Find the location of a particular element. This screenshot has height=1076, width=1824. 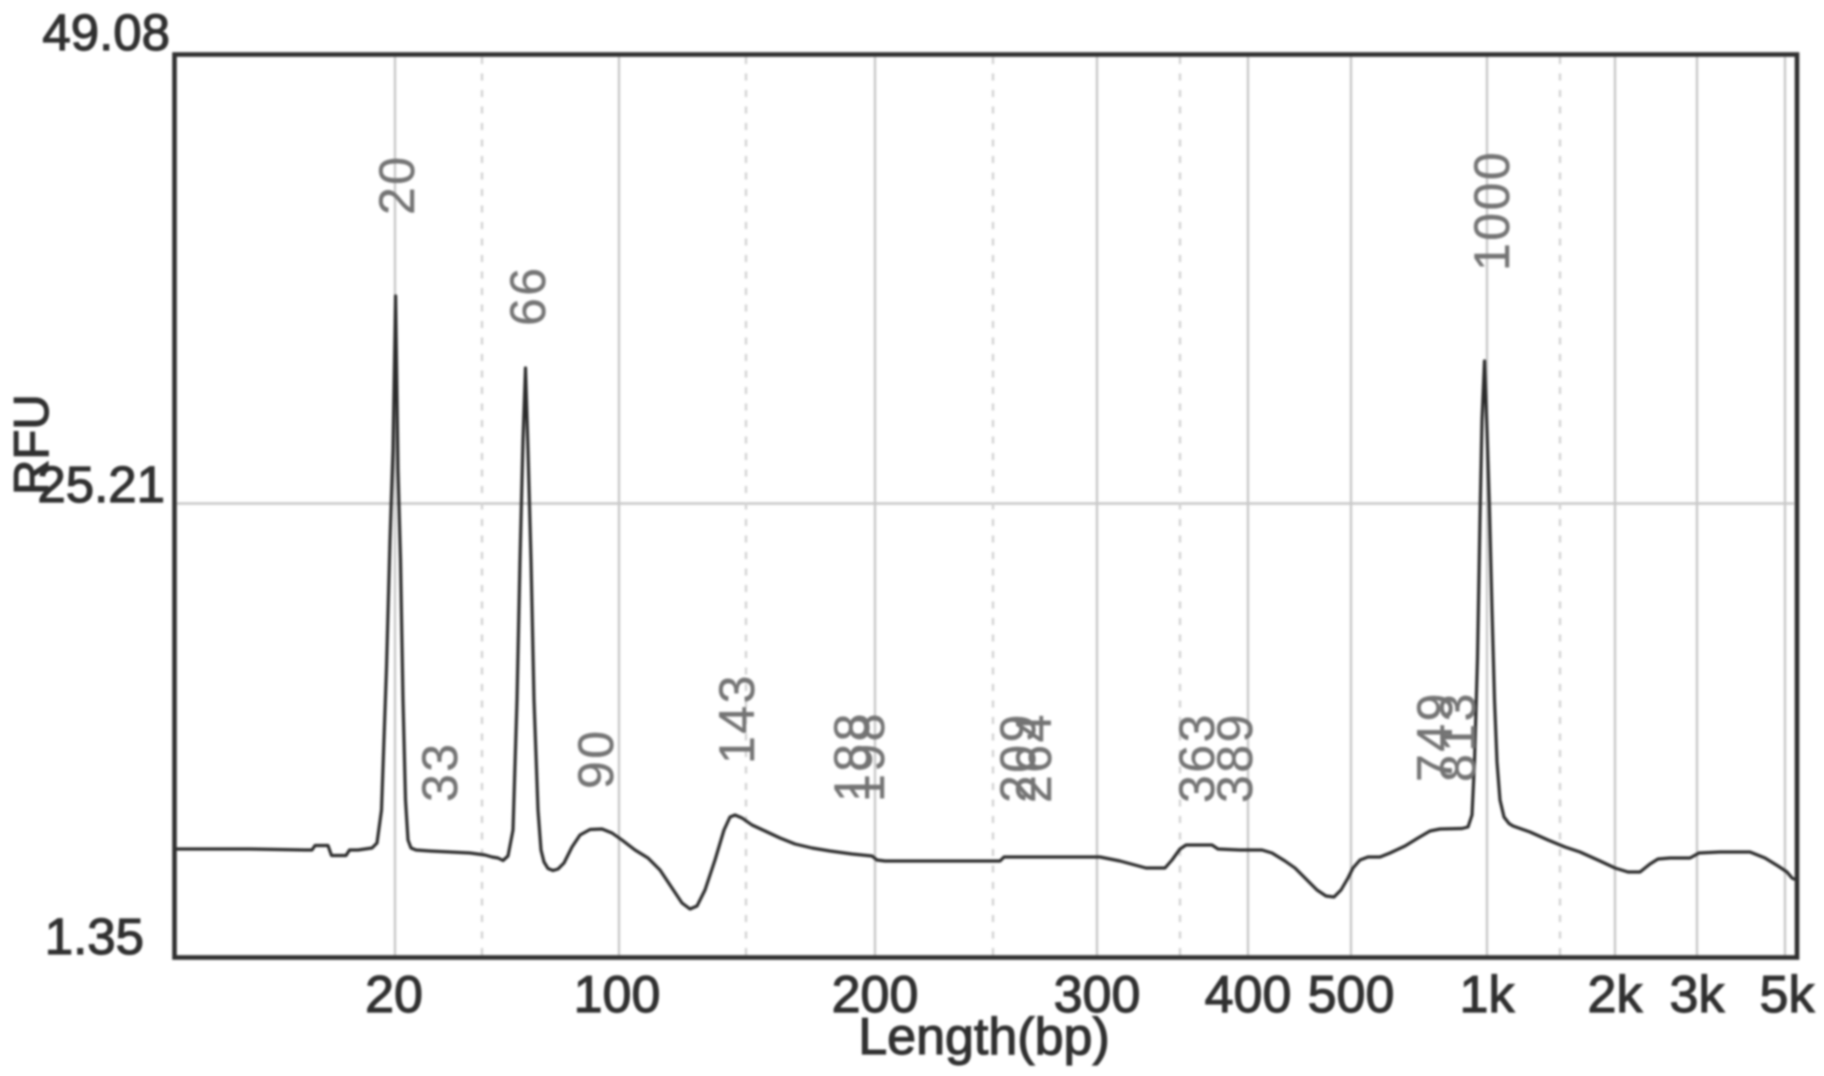

svg-text: 363 is located at coordinates (1197, 757).